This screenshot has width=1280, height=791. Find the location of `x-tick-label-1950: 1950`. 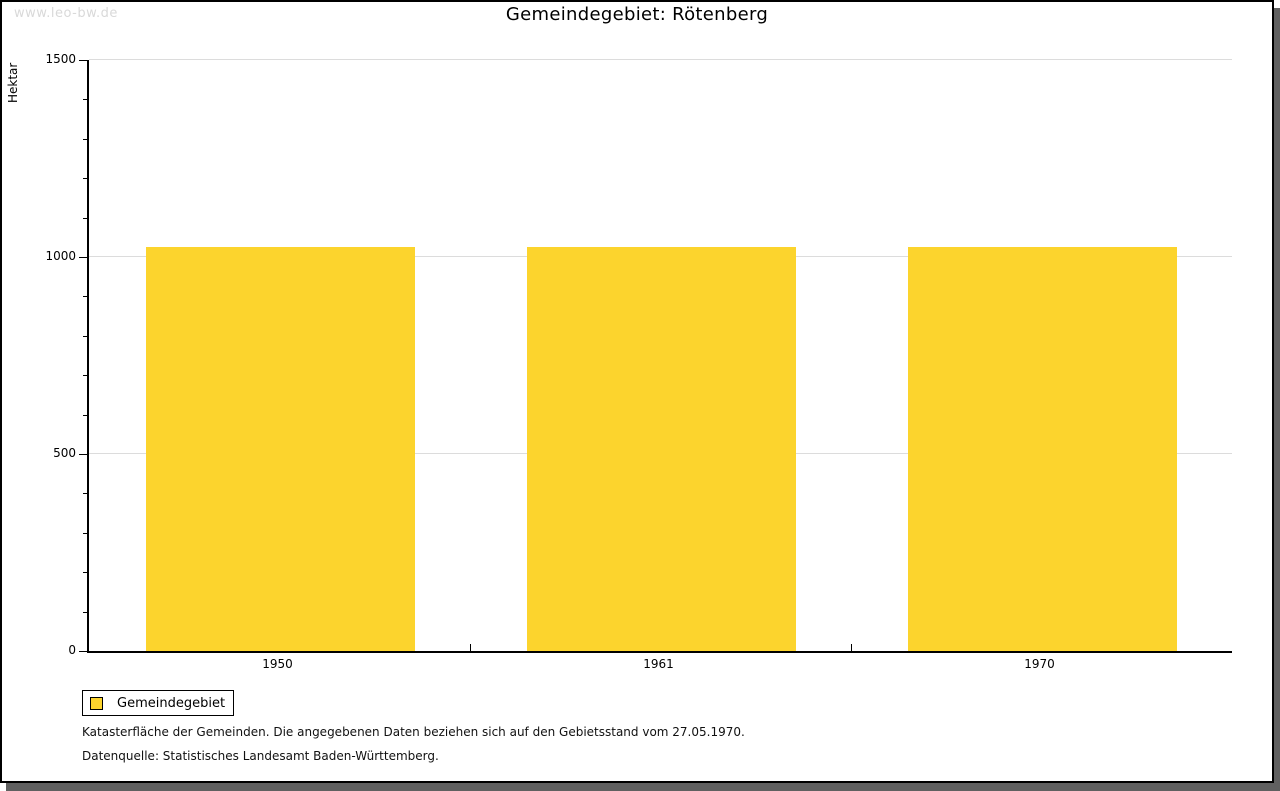

x-tick-label-1950: 1950 is located at coordinates (277, 664).